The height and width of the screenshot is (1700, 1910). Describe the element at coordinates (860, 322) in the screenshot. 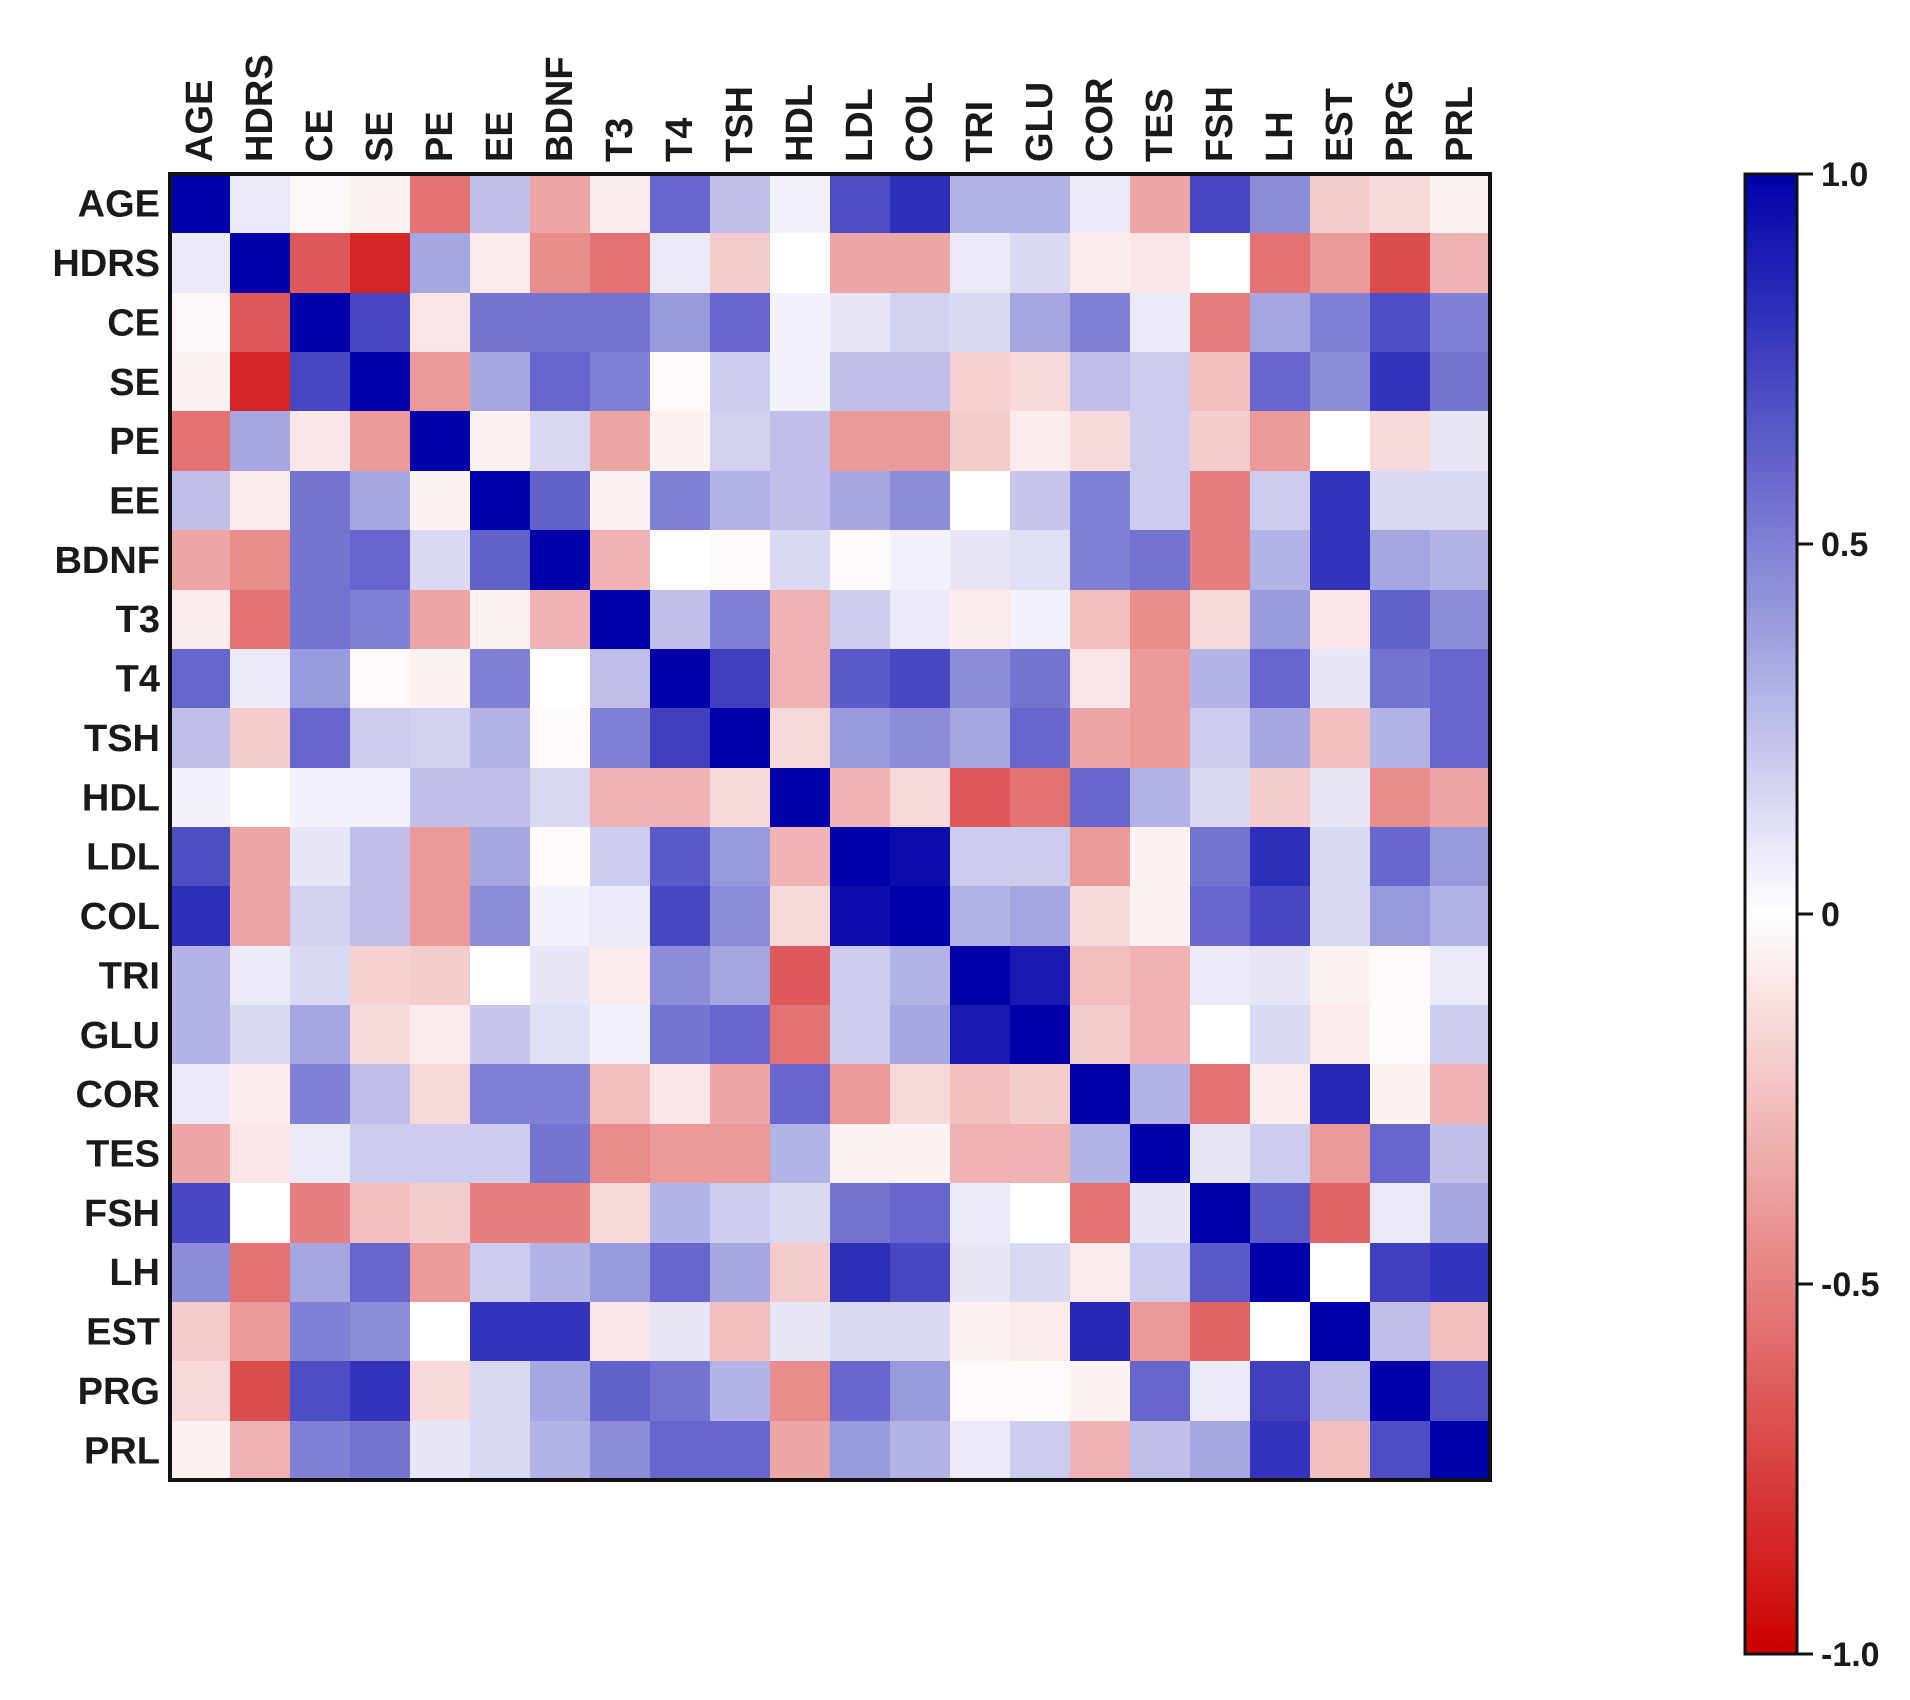

I see `heatmap-cell-ce-ldl` at that location.